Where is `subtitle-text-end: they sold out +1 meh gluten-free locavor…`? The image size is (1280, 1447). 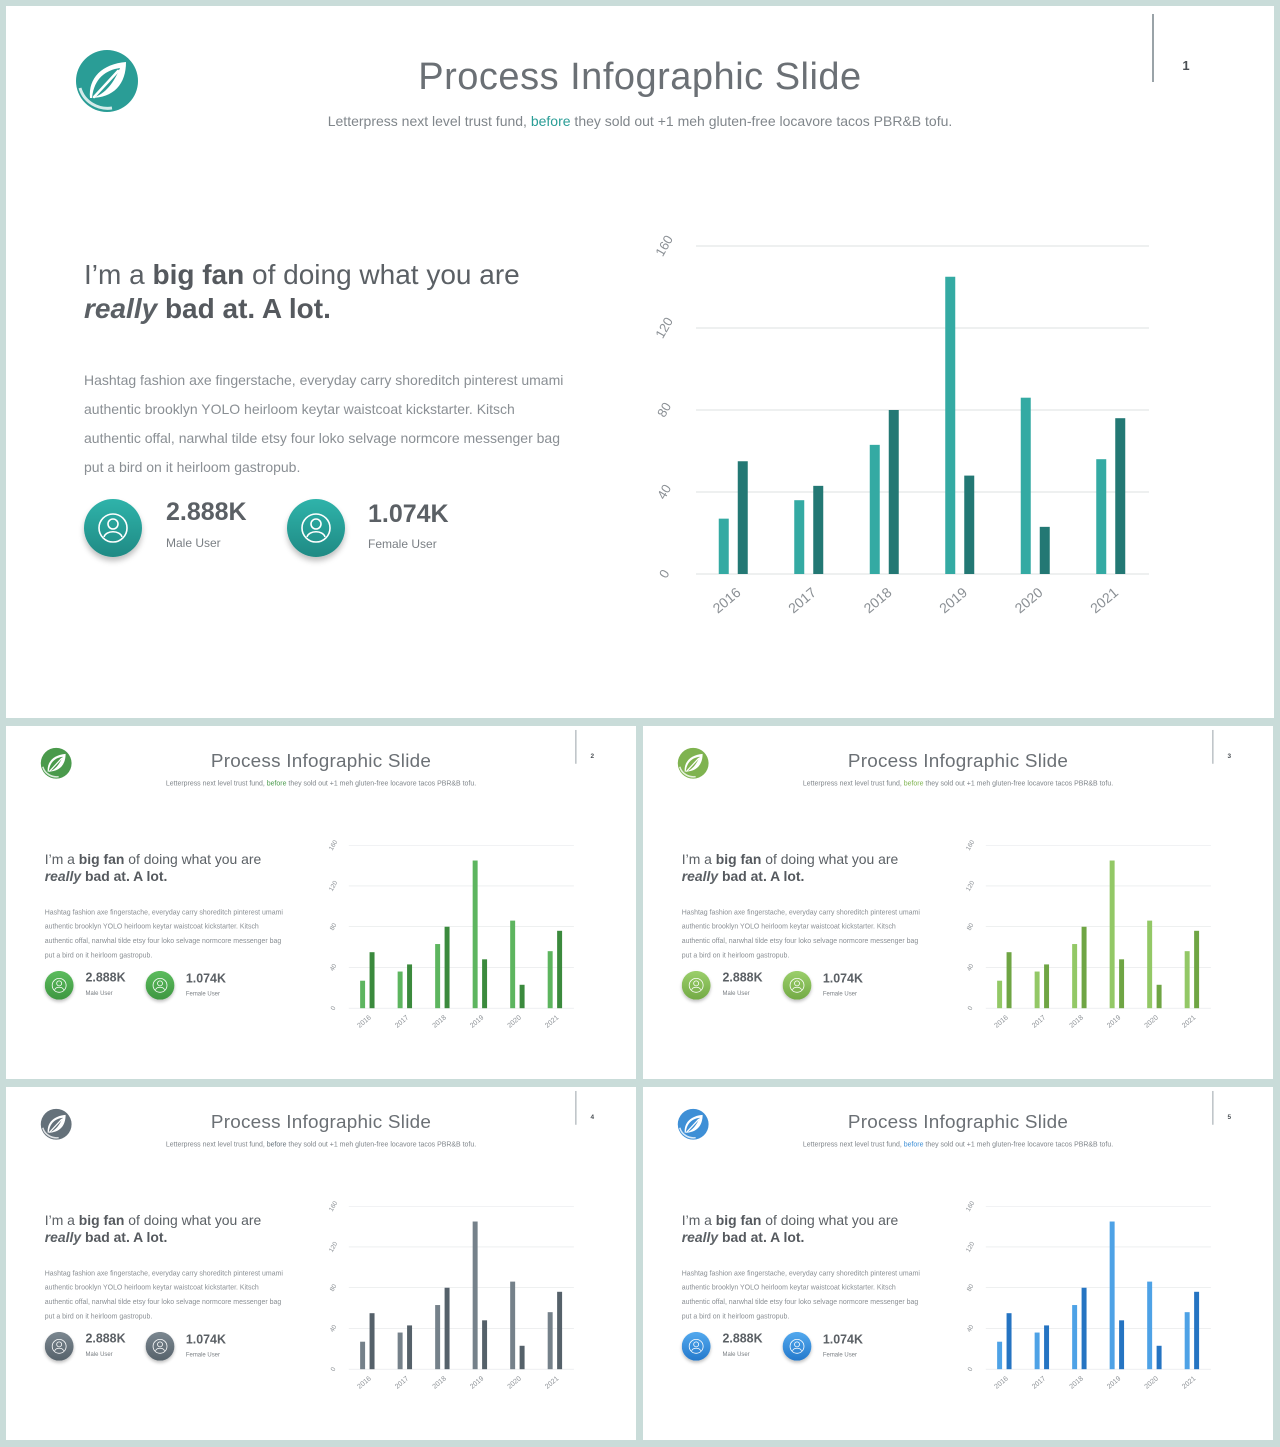
subtitle-text-end: they sold out +1 meh gluten-free locavor… is located at coordinates (1018, 783).